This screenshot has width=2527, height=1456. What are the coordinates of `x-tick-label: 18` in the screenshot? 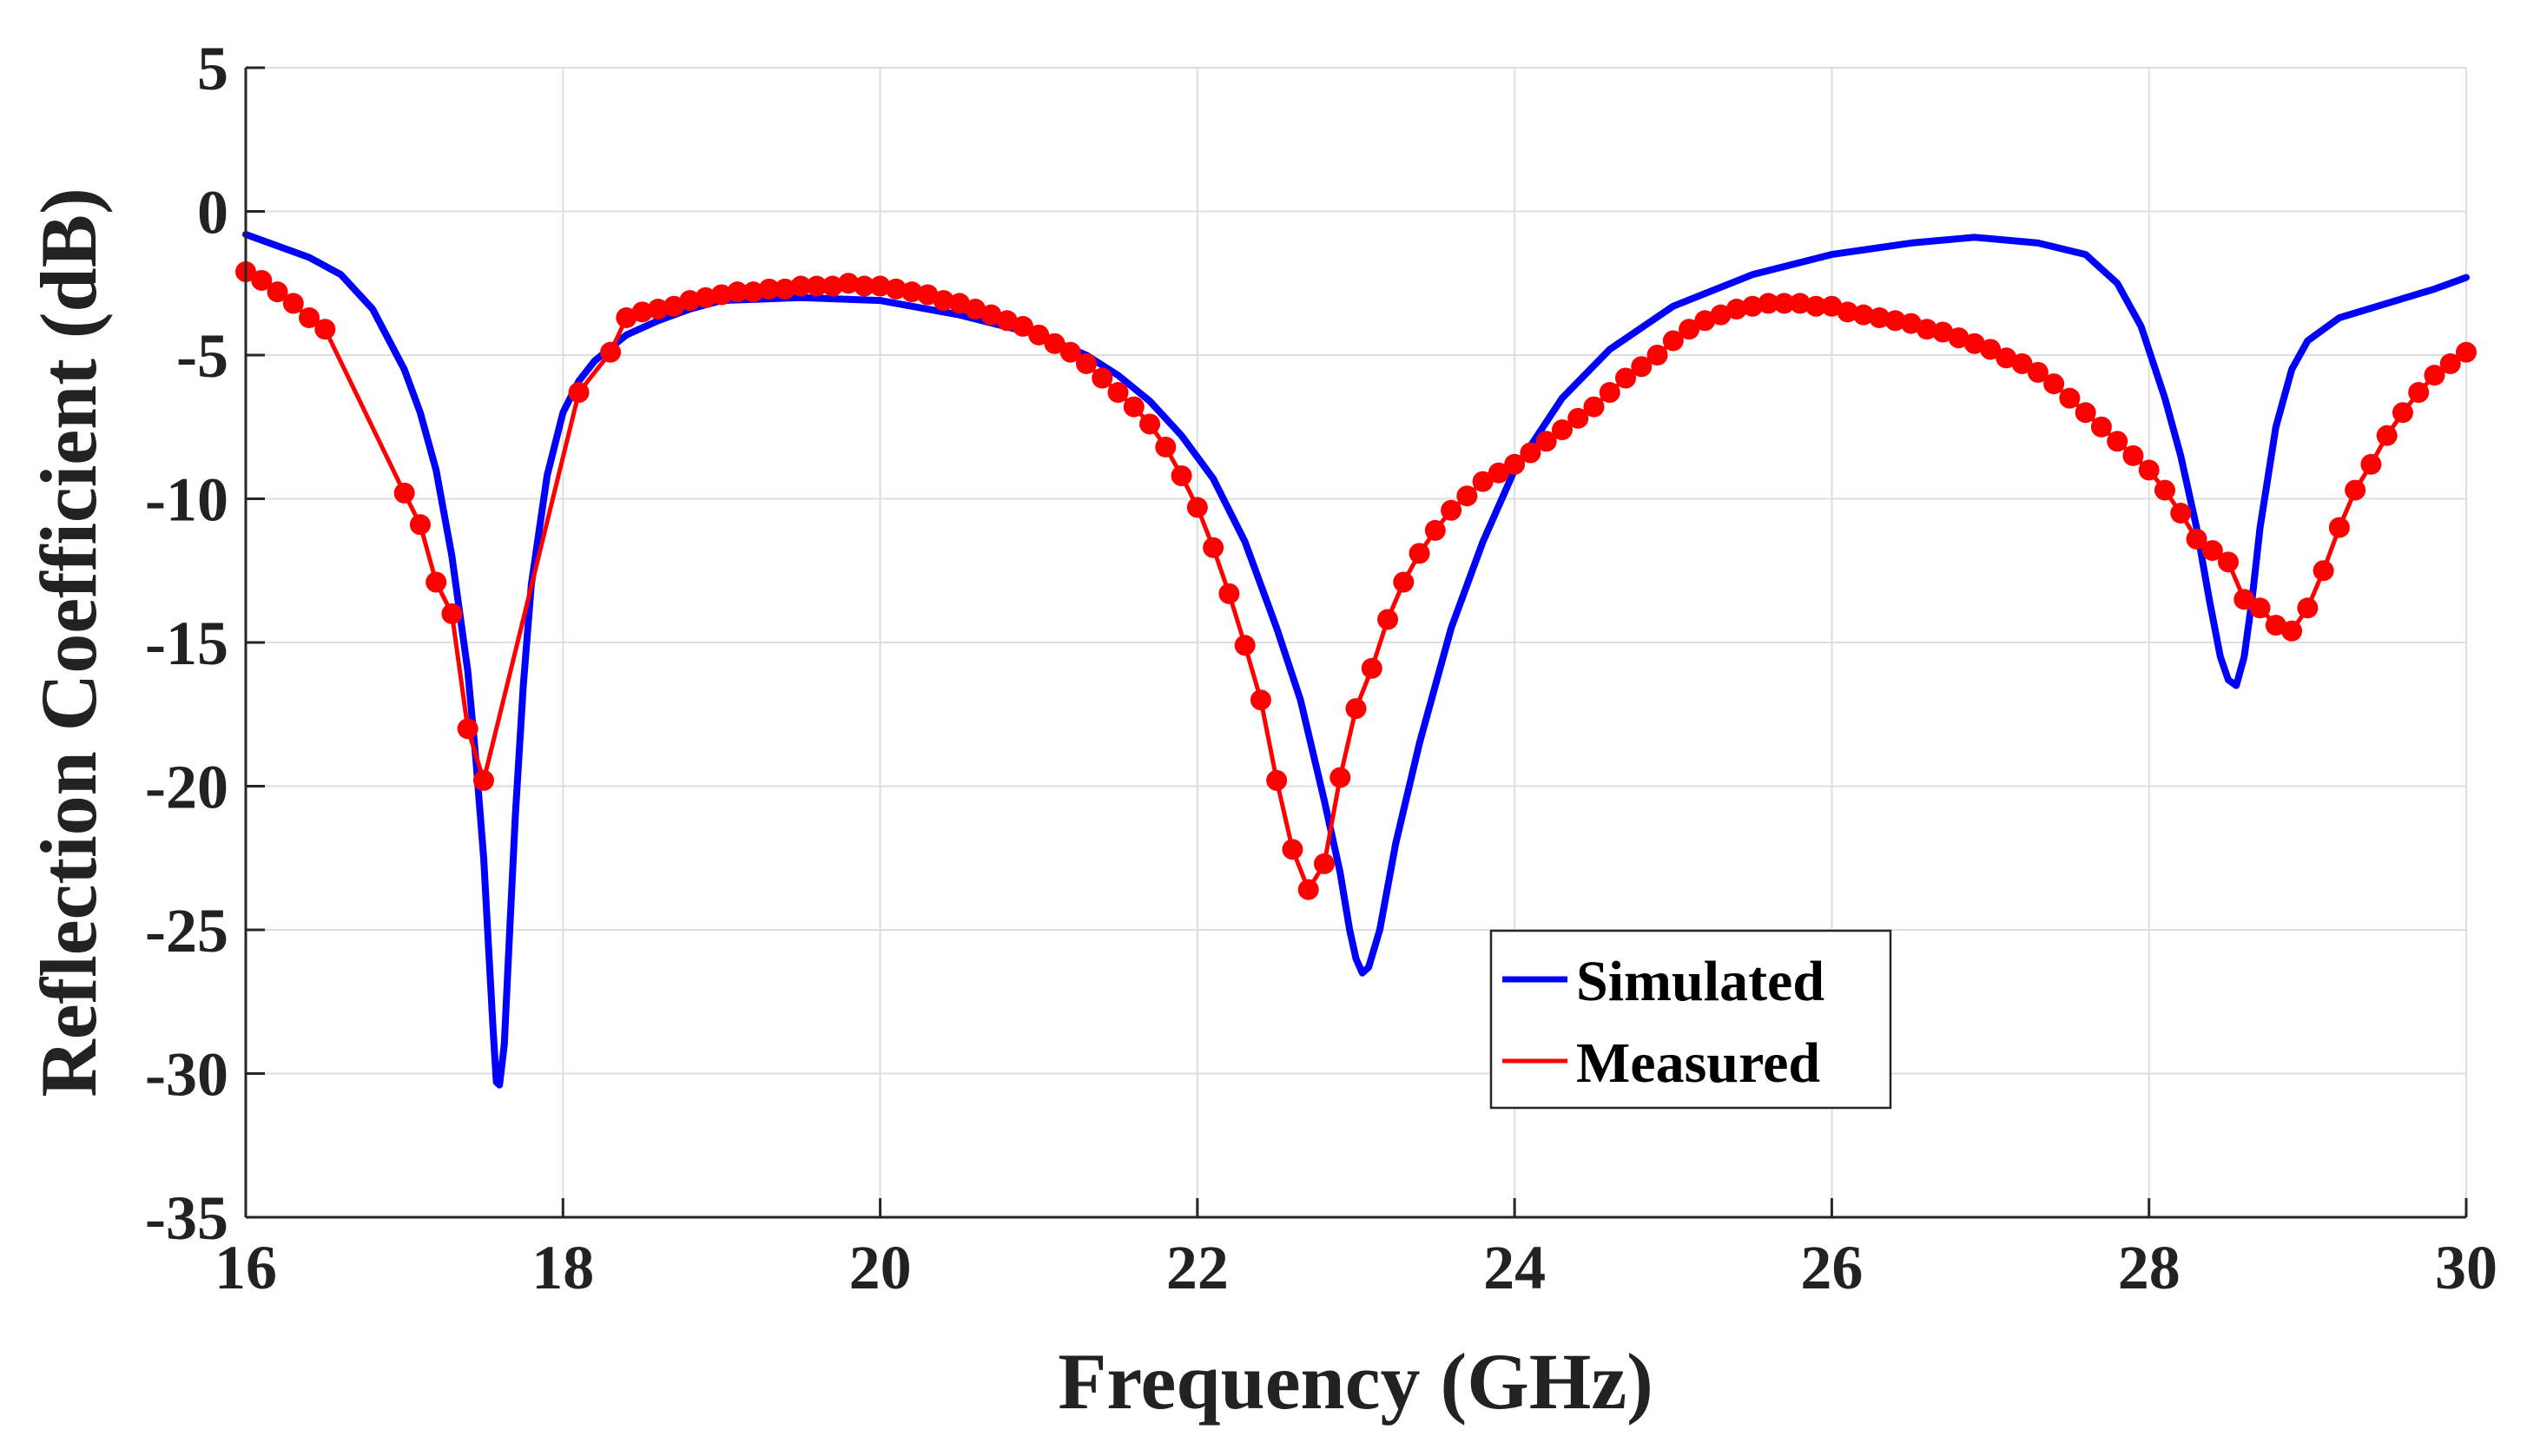 It's located at (562, 1267).